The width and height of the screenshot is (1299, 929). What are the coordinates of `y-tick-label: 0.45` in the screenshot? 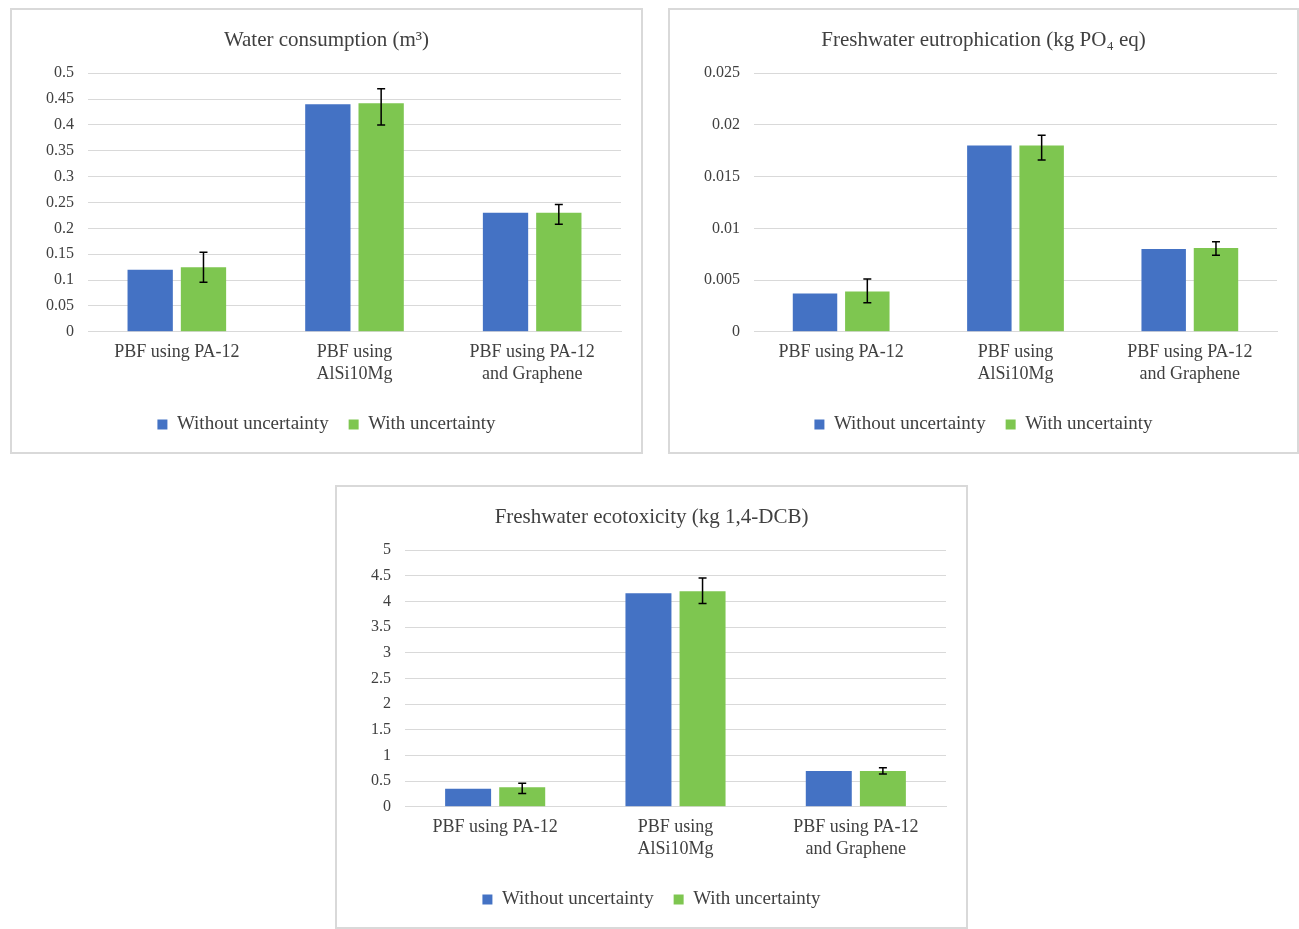 It's located at (60, 98).